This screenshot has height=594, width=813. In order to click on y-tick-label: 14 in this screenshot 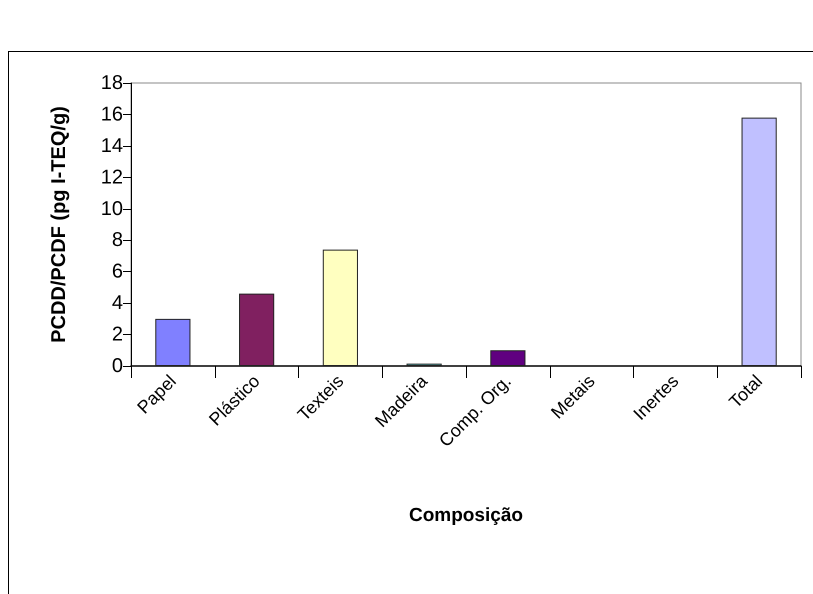, I will do `click(111, 145)`.